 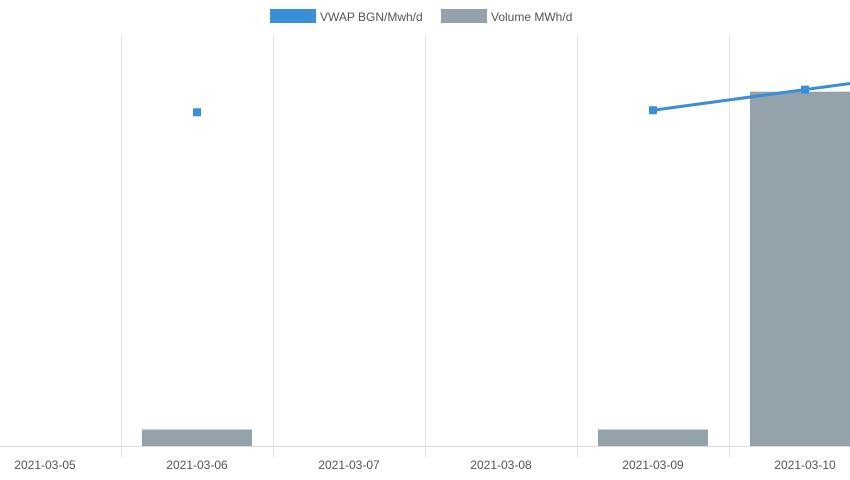 What do you see at coordinates (531, 17) in the screenshot?
I see `legend-label: Volume MWh/d` at bounding box center [531, 17].